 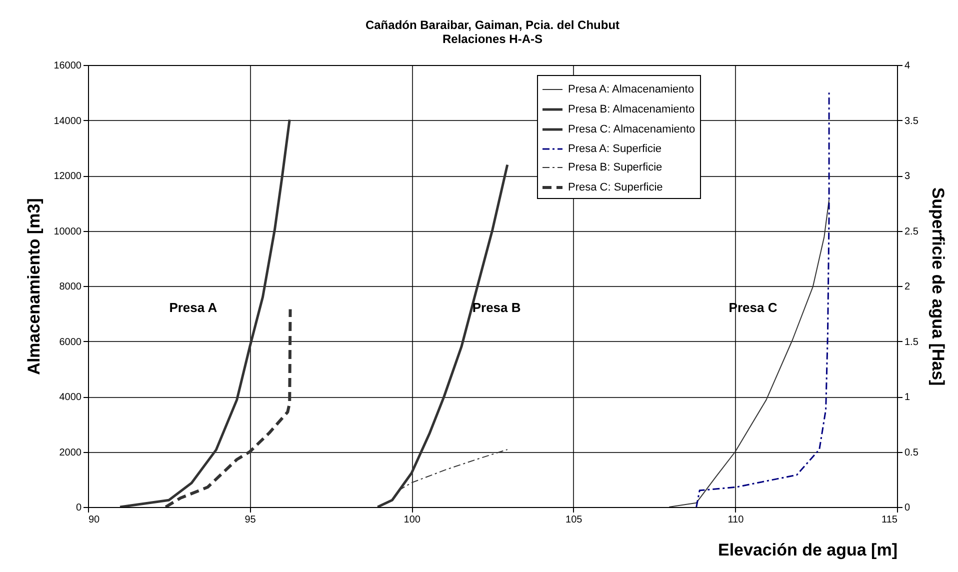 I want to click on y2-tick-label: 2, so click(x=907, y=287).